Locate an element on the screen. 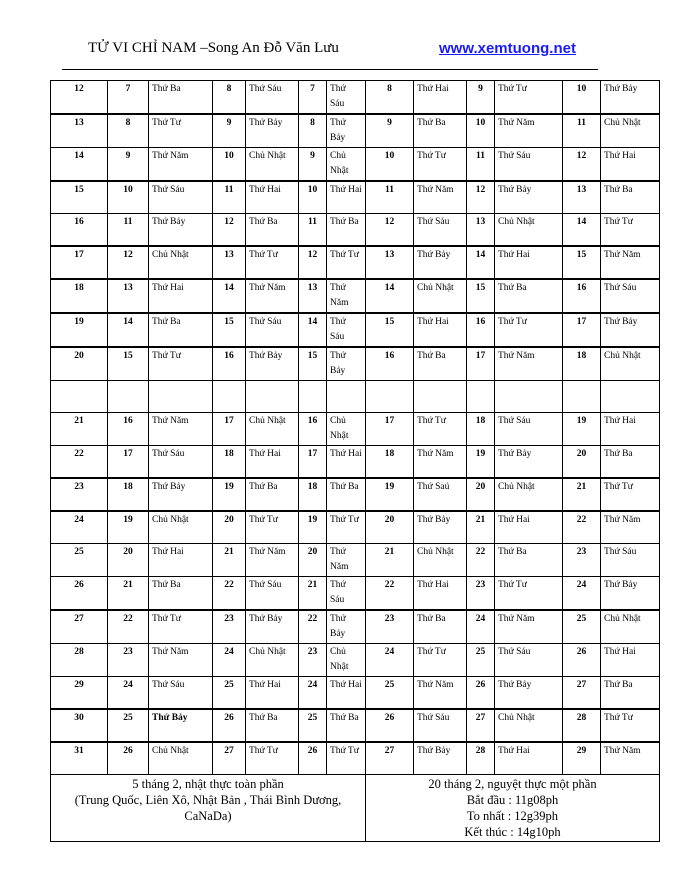 The image size is (689, 891). date-cell: 26 is located at coordinates (581, 660).